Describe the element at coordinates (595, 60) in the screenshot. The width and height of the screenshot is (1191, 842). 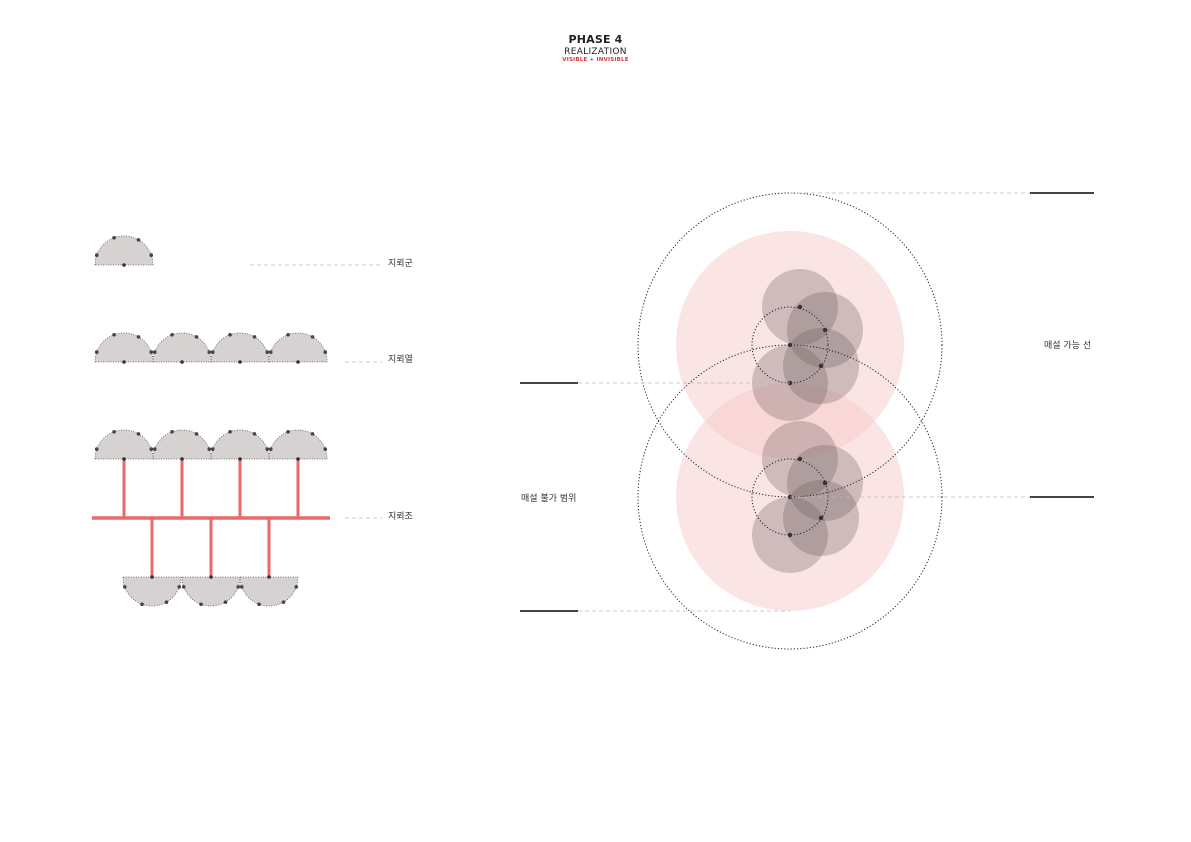
I see `section-subtitle: VISIBLE + INVISIBLE` at that location.